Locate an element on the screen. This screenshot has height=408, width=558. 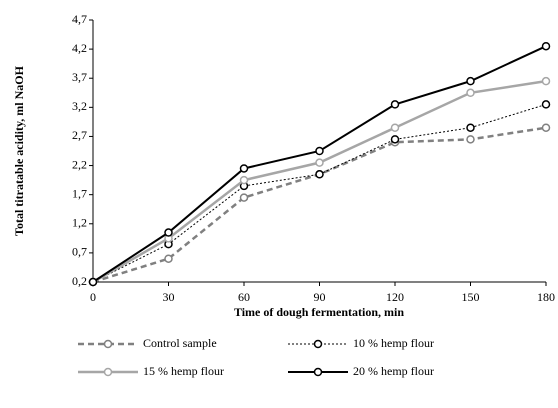
y-tick-label: 0,2 is located at coordinates (79, 281).